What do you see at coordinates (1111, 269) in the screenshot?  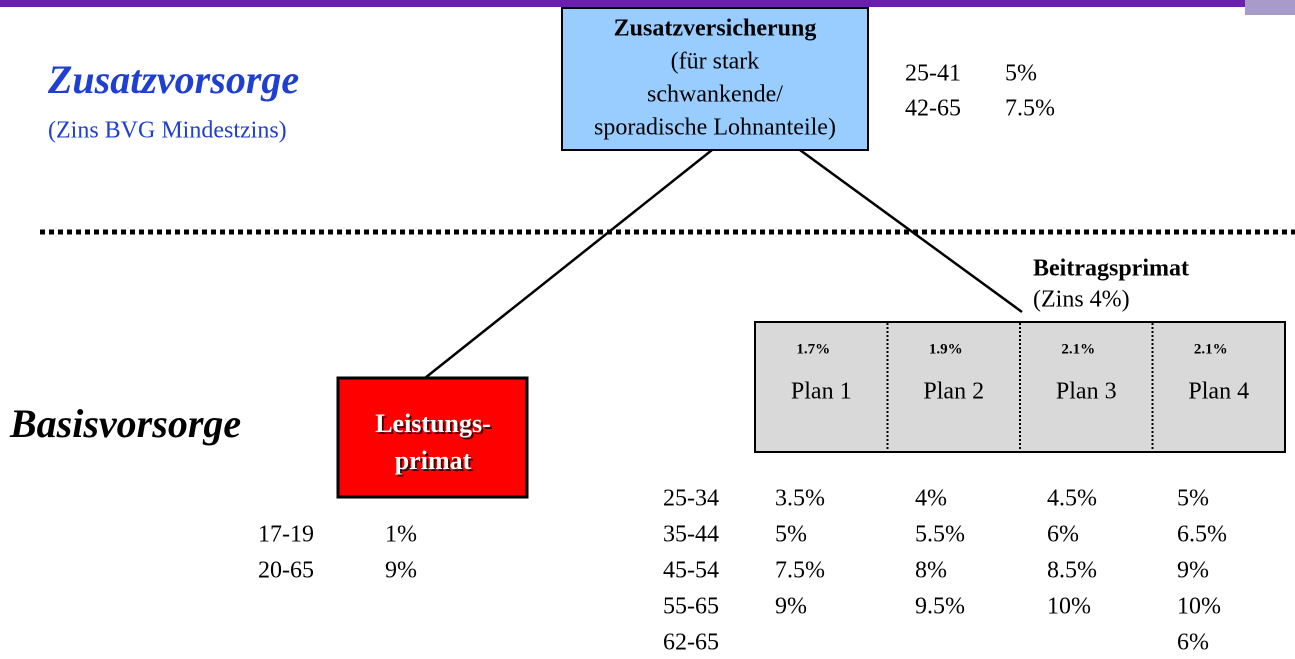 I see `beitrag-title: Beitragsprimat` at bounding box center [1111, 269].